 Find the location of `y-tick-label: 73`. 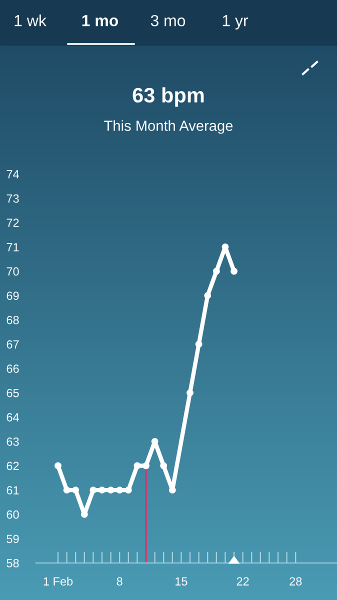

y-tick-label: 73 is located at coordinates (12, 198).